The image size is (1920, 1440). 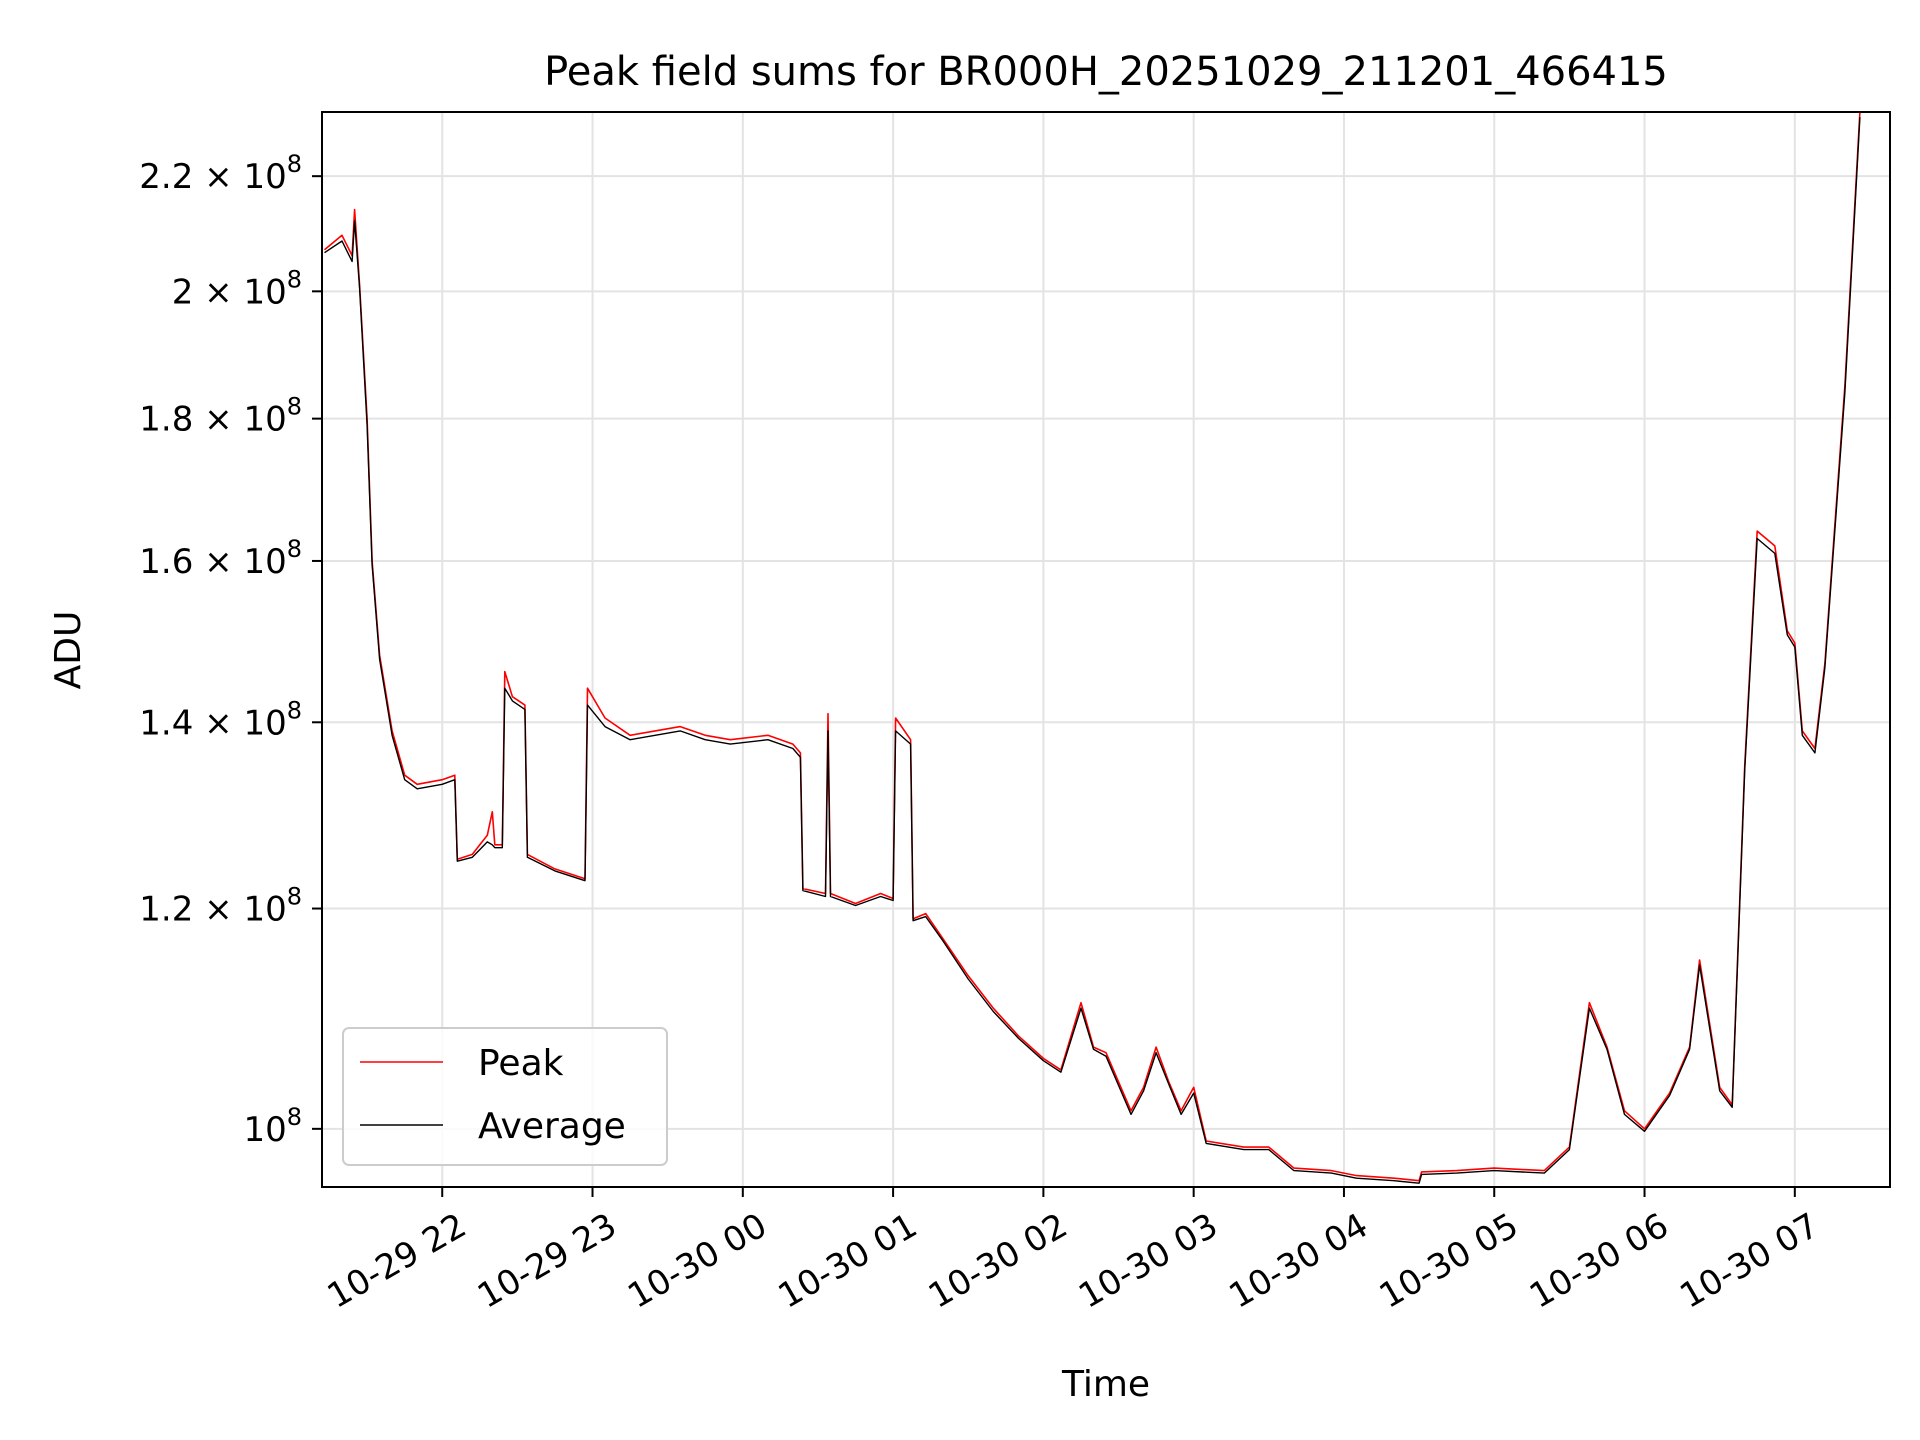 I want to click on y-tick-label: 1.4 × 108, so click(x=220, y=719).